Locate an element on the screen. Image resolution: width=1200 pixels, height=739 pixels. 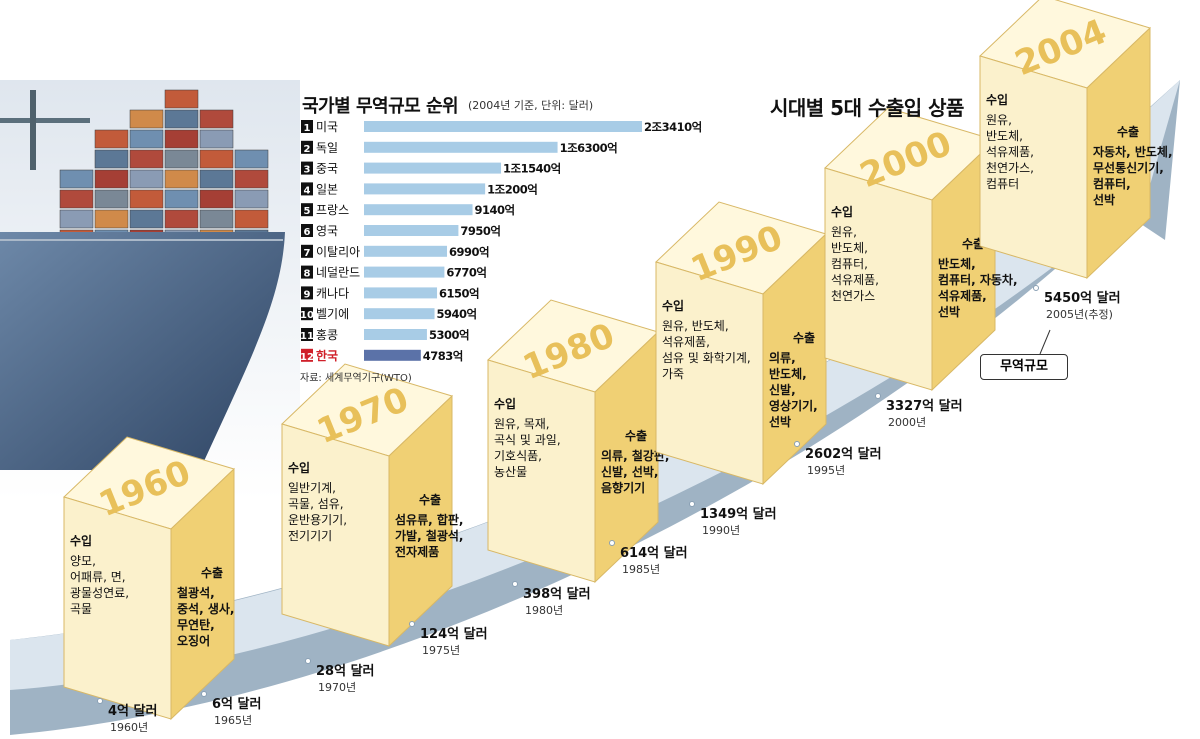
volume-value-1990: 1349억 달러 is located at coordinates (738, 514).